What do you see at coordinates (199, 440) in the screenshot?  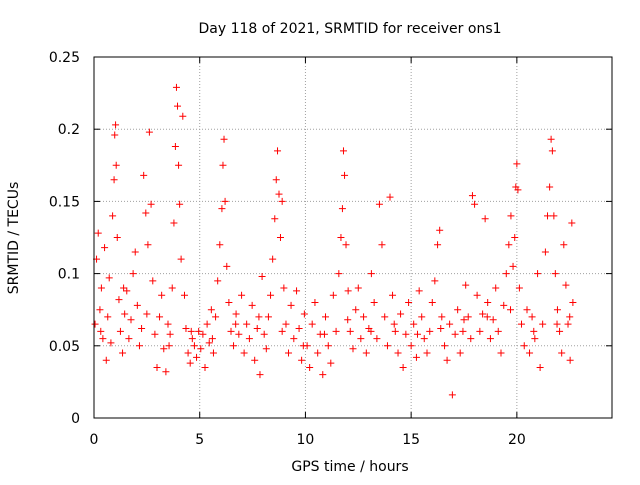 I see `x-tick-label: 5` at bounding box center [199, 440].